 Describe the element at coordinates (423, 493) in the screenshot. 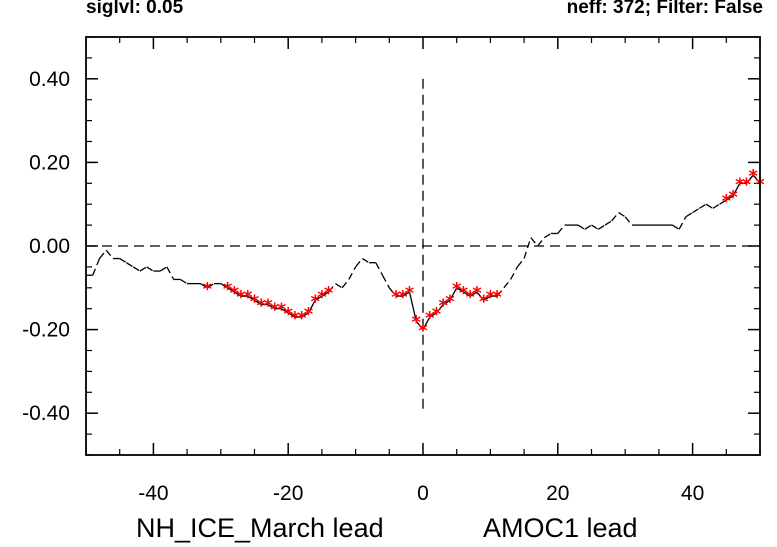

I see `x-tick-label: 0` at that location.